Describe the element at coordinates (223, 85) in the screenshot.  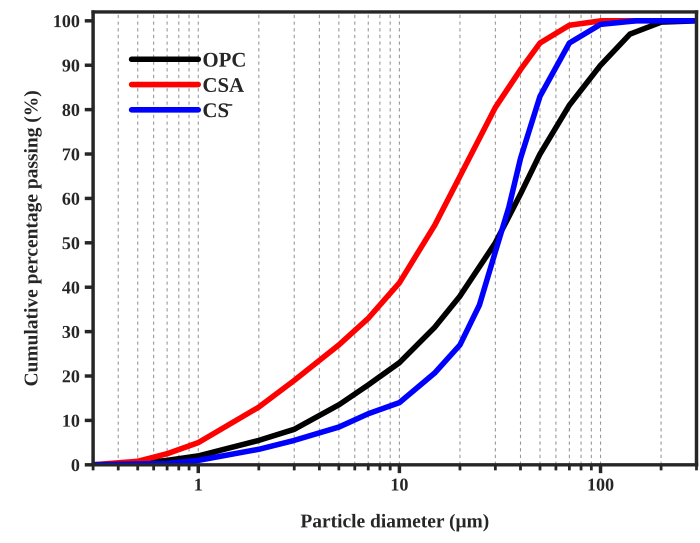
I see `legend-label: CSA` at that location.